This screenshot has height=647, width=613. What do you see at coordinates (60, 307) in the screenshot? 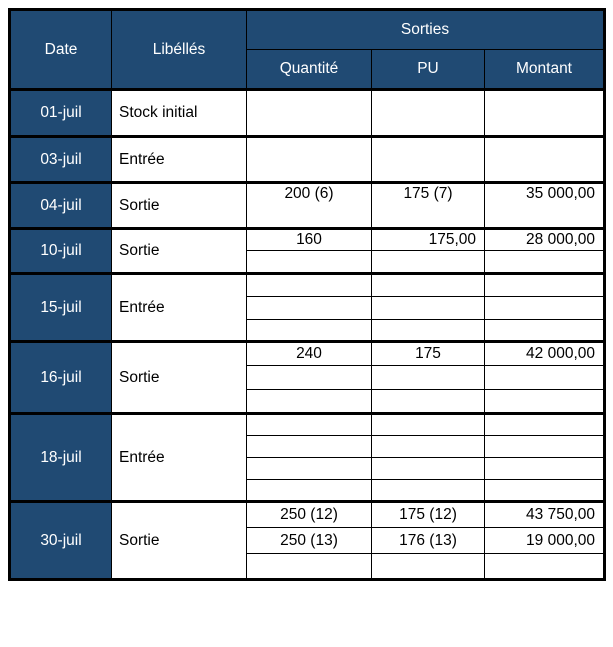
I see `date-cell: 15-juil` at bounding box center [60, 307].